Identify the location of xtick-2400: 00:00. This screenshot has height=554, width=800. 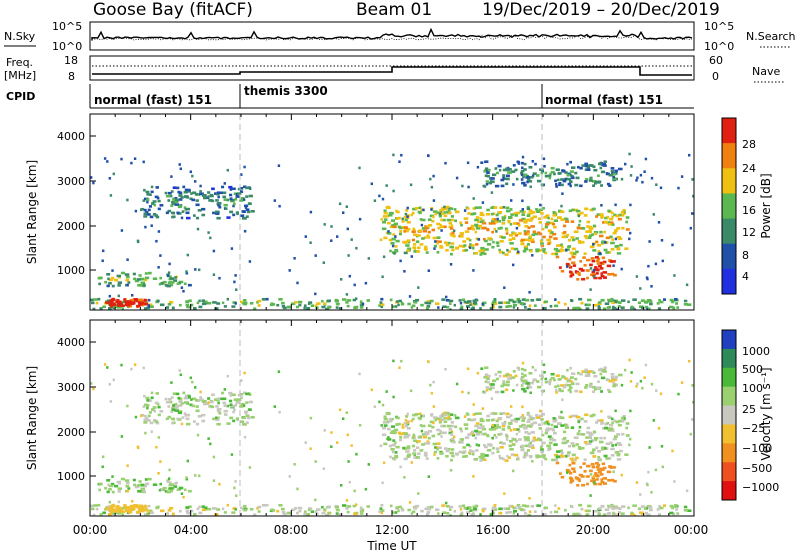
(691, 530).